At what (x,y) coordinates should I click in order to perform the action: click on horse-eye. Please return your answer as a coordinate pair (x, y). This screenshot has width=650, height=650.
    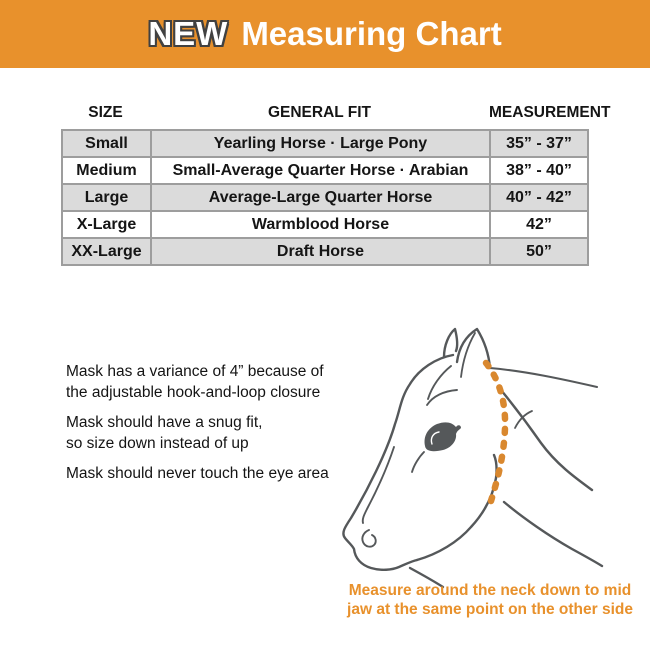
    Looking at the image, I should click on (442, 437).